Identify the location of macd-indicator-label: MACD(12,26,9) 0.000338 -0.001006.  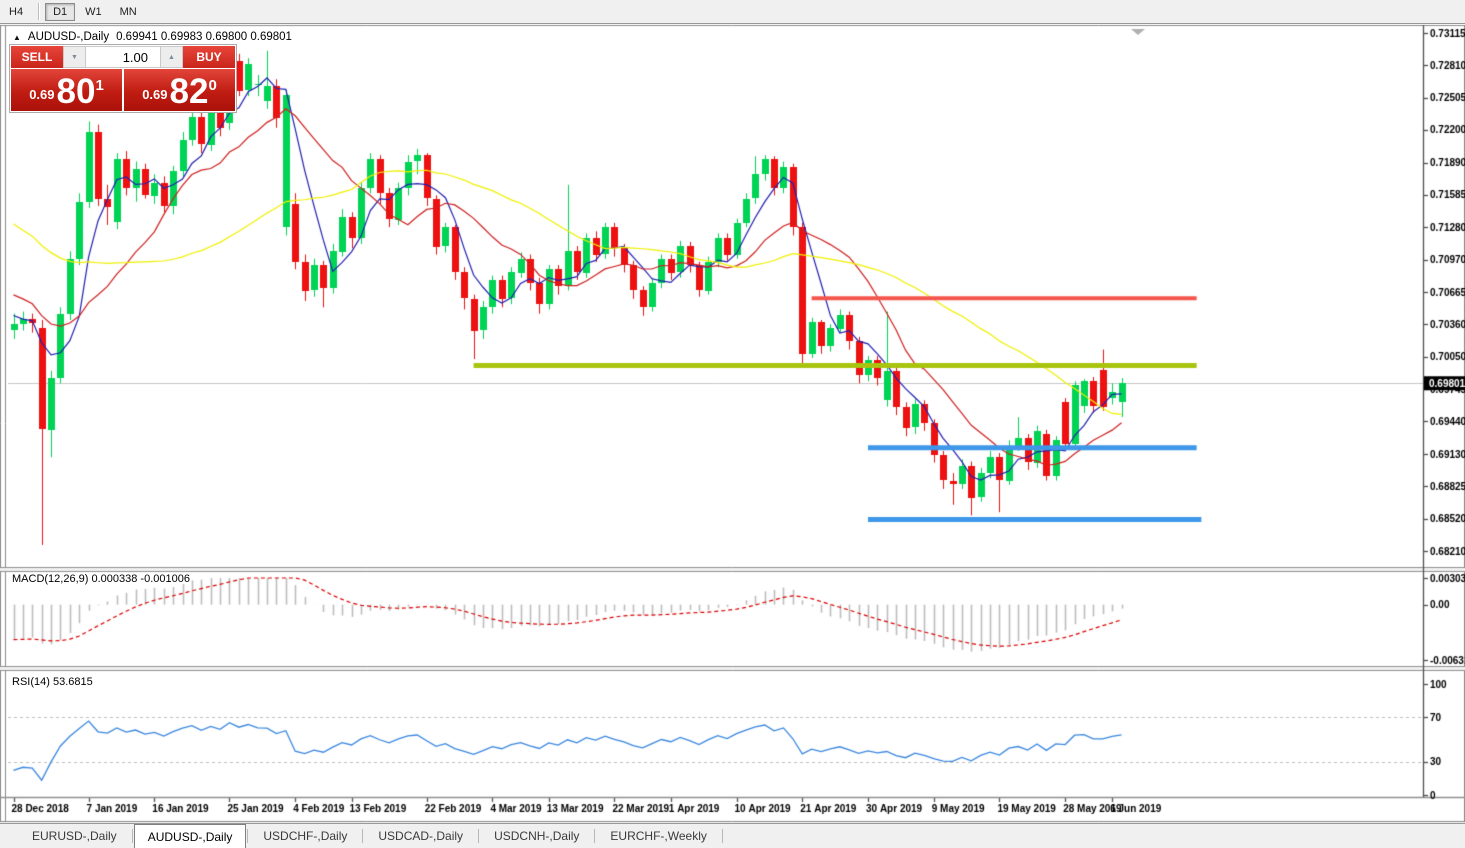
(101, 579).